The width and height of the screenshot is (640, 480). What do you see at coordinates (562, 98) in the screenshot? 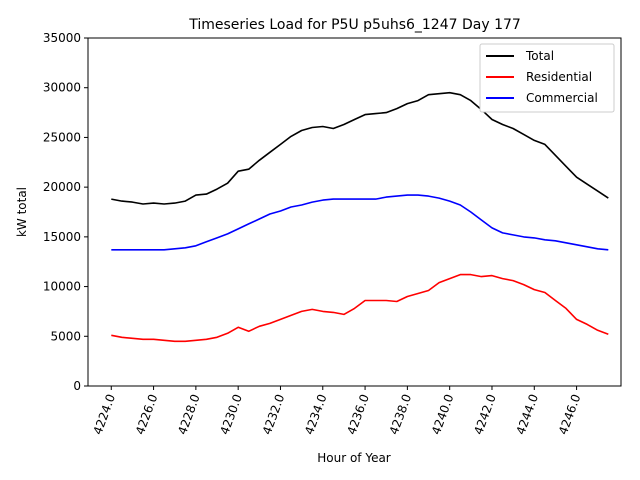
I see `legend-label-commercial: Commercial` at bounding box center [562, 98].